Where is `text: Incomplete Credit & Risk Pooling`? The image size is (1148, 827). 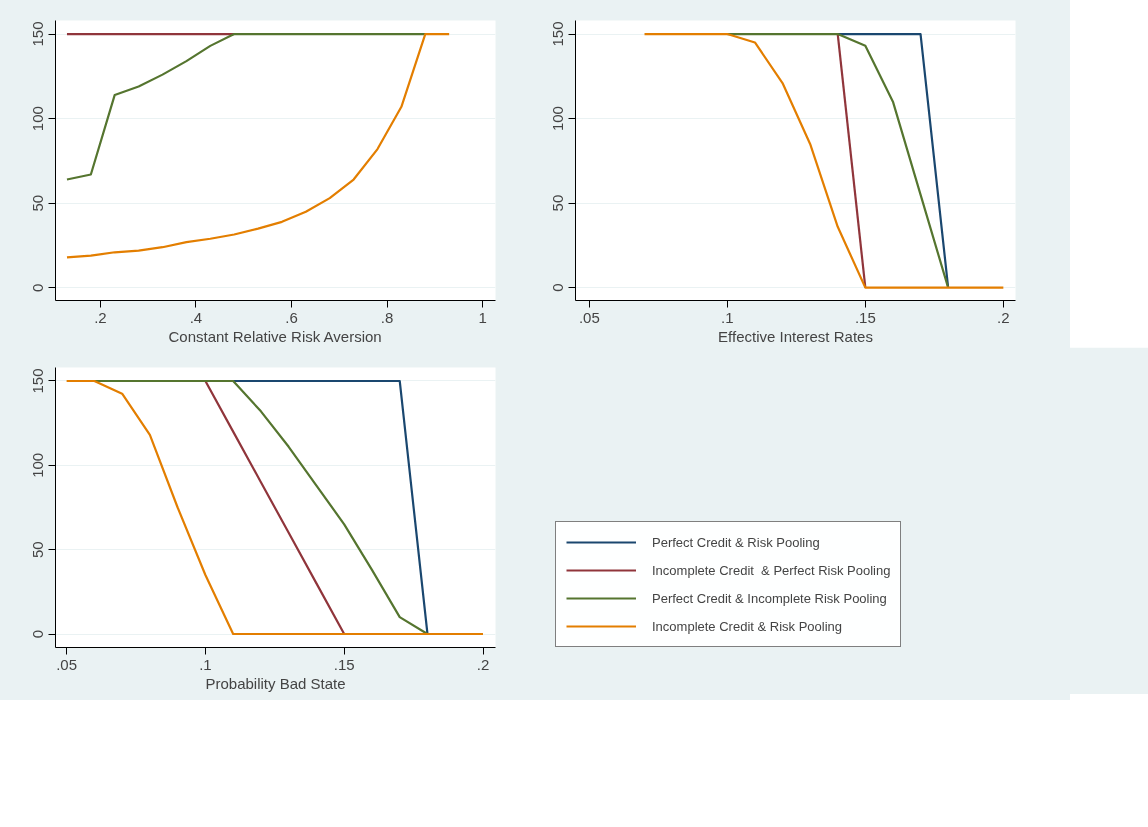 text: Incomplete Credit & Risk Pooling is located at coordinates (747, 626).